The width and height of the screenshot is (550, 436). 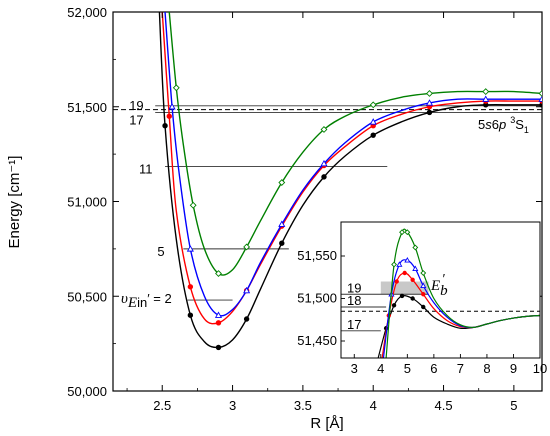 I want to click on x-axis-title: R [Å], so click(x=326, y=423).